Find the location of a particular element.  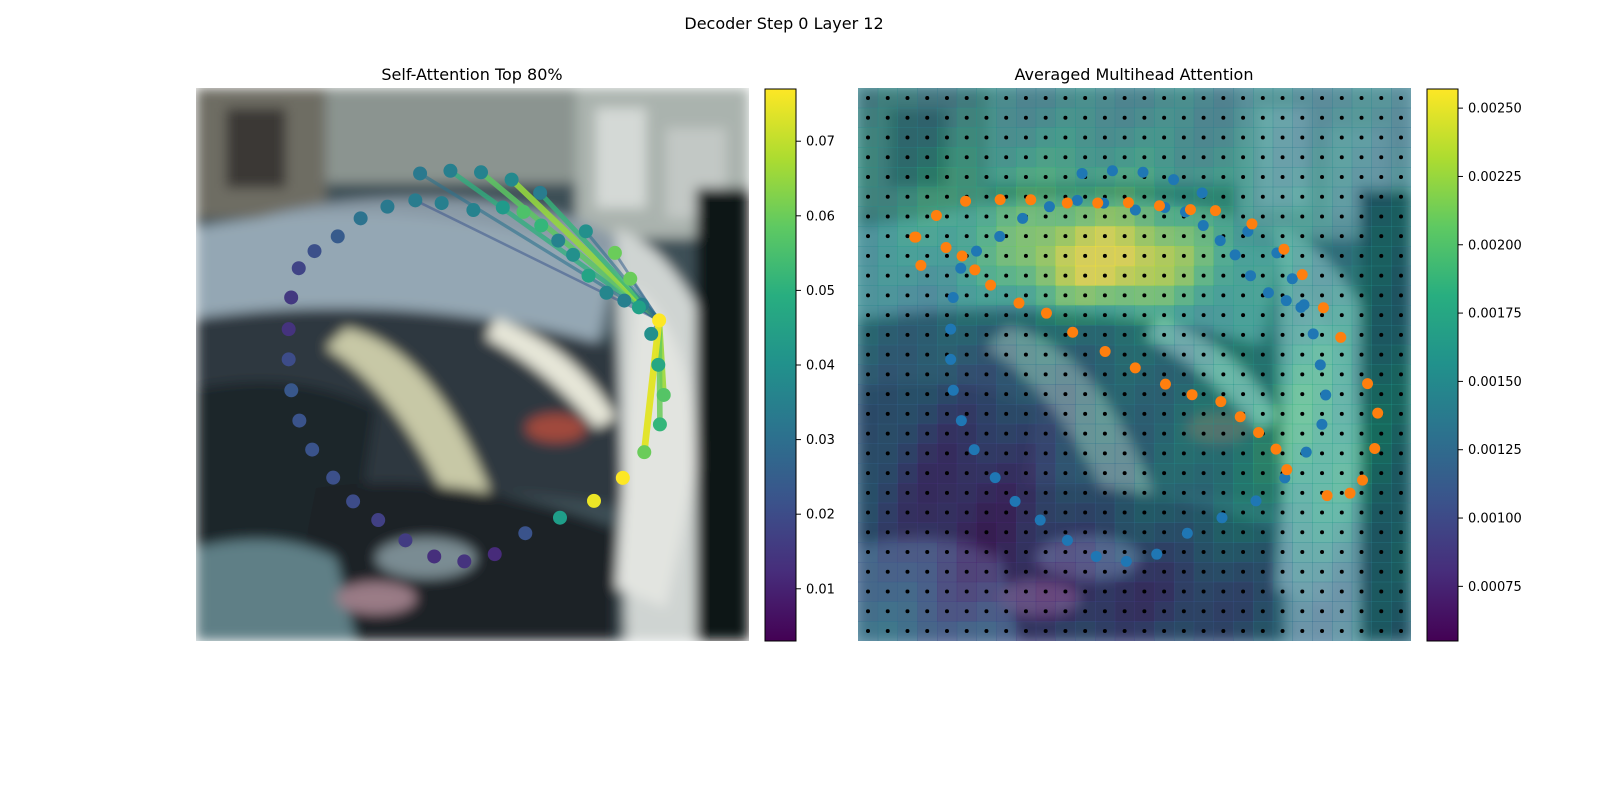

colorbar-tick-label: 0.01 is located at coordinates (820, 589).